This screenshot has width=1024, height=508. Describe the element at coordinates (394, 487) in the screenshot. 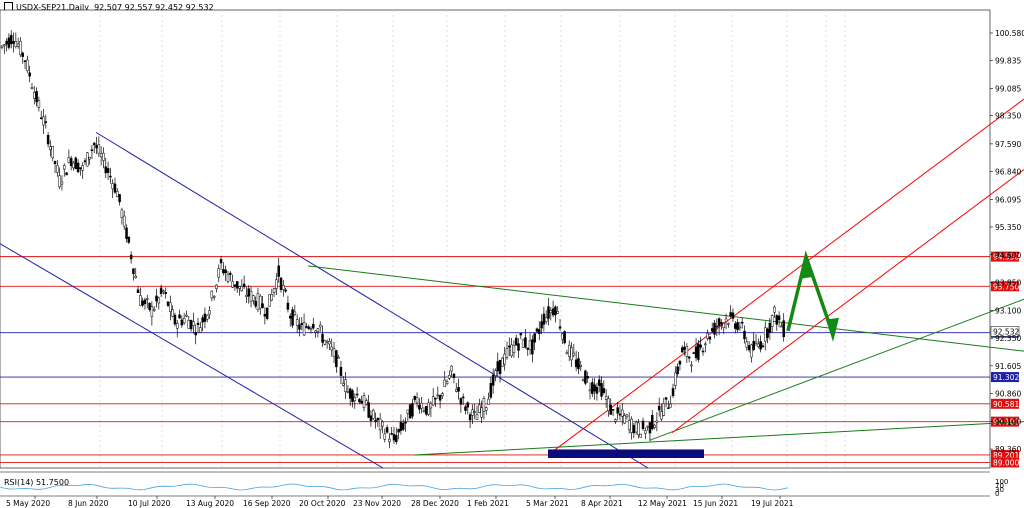

I see `rsi-line` at that location.